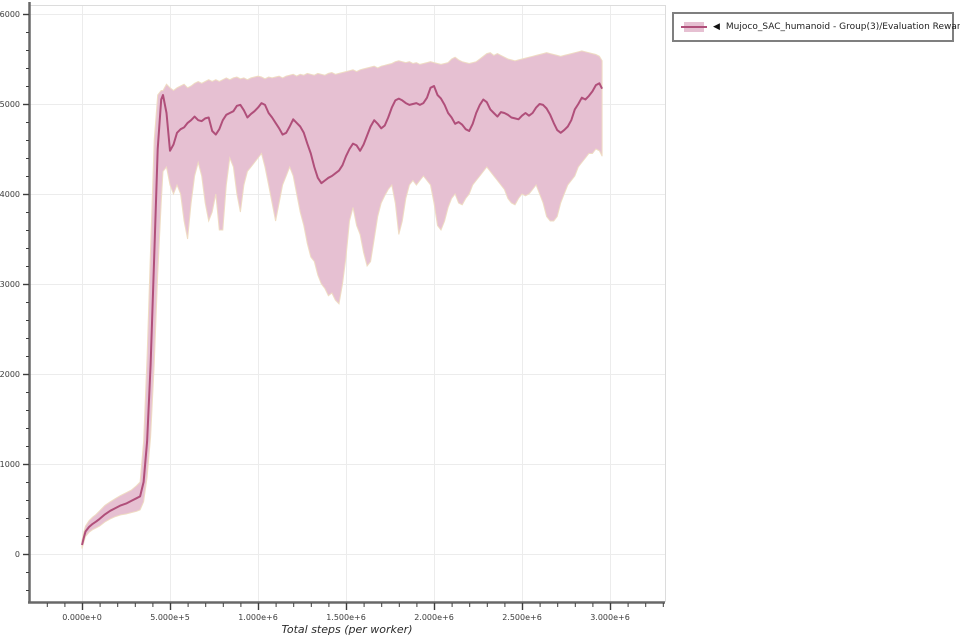 The width and height of the screenshot is (960, 640). What do you see at coordinates (10, 284) in the screenshot?
I see `y-tick-label: 3000` at bounding box center [10, 284].